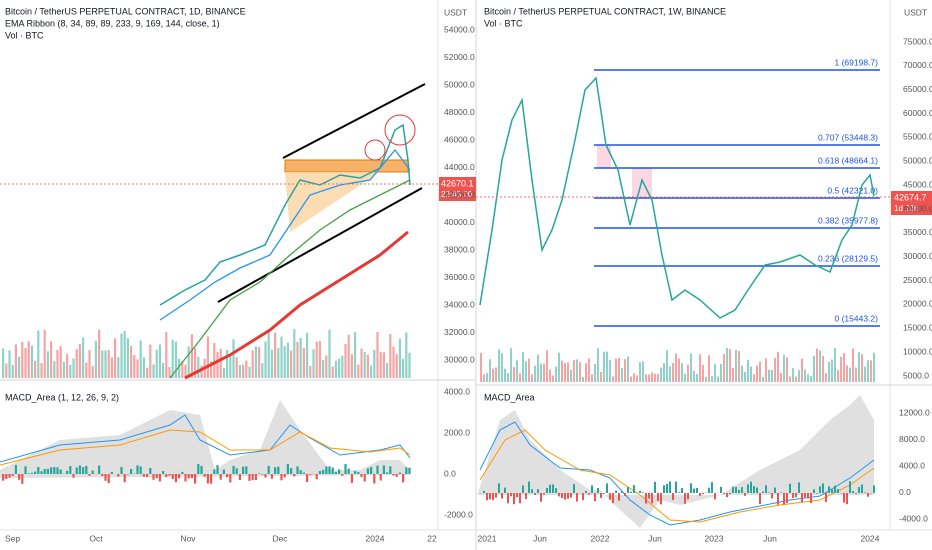 The width and height of the screenshot is (932, 550). I want to click on price-axis-label: 65000.0, so click(917, 89).